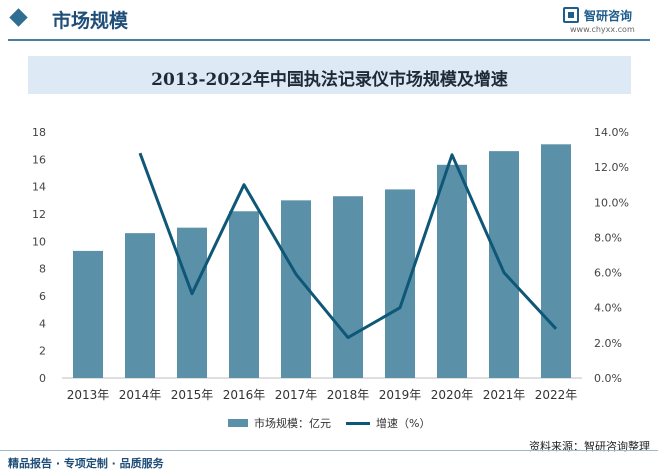 This screenshot has width=658, height=471. I want to click on left-axis-tick-label: 0, so click(42, 378).